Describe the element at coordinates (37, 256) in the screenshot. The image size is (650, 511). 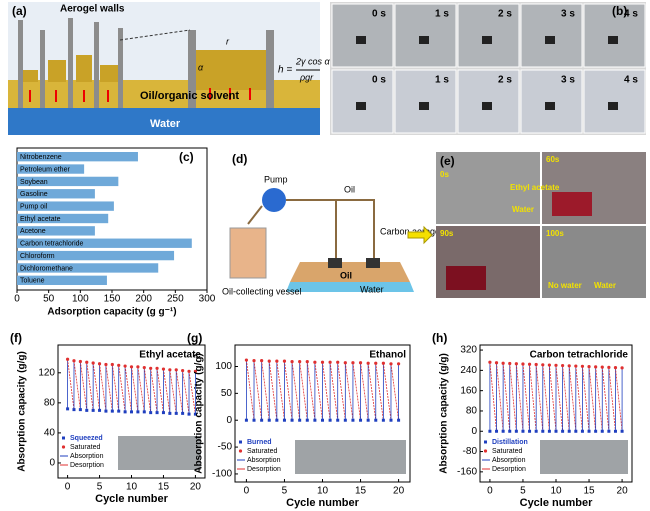
I see `category-label: Chloroform` at that location.